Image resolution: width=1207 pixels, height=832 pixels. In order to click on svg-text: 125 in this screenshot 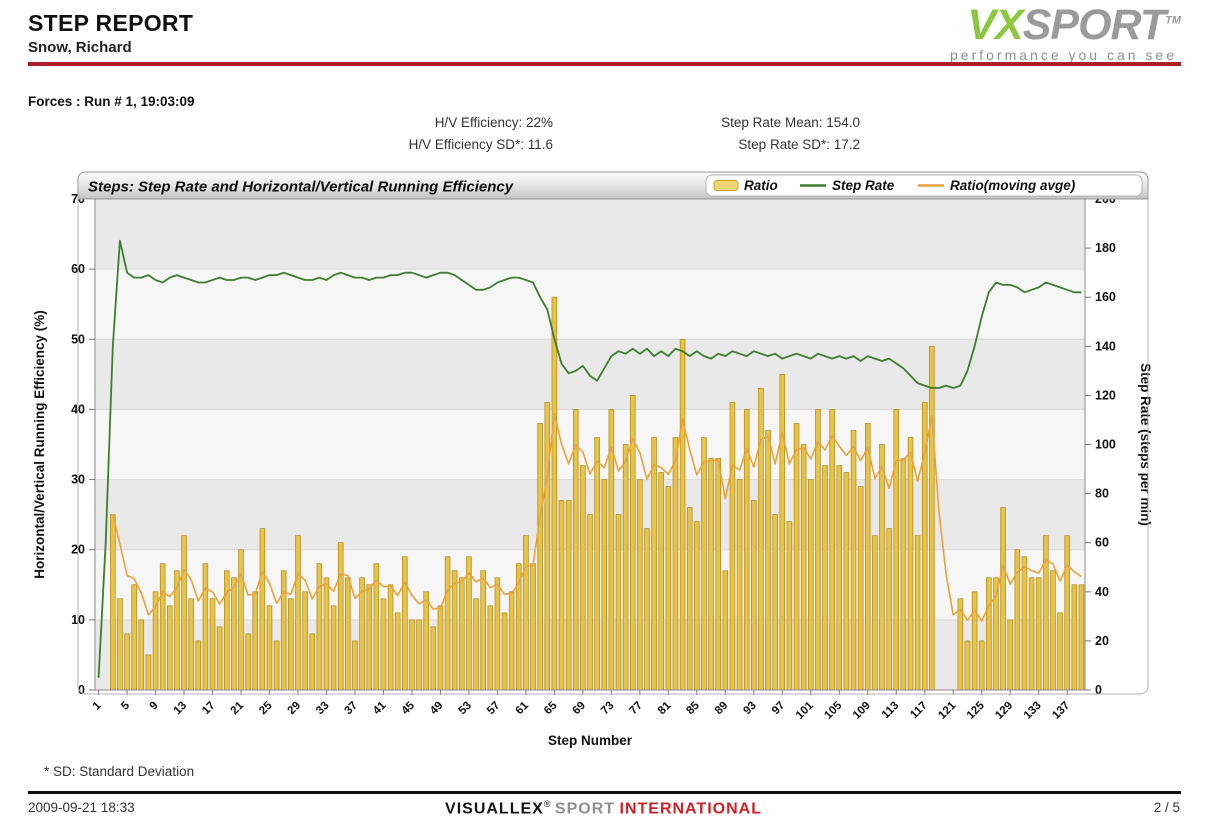, I will do `click(976, 710)`.